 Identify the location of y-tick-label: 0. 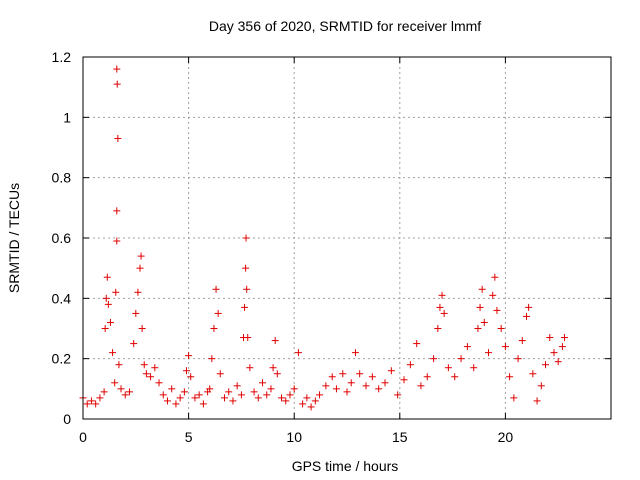
(67, 419).